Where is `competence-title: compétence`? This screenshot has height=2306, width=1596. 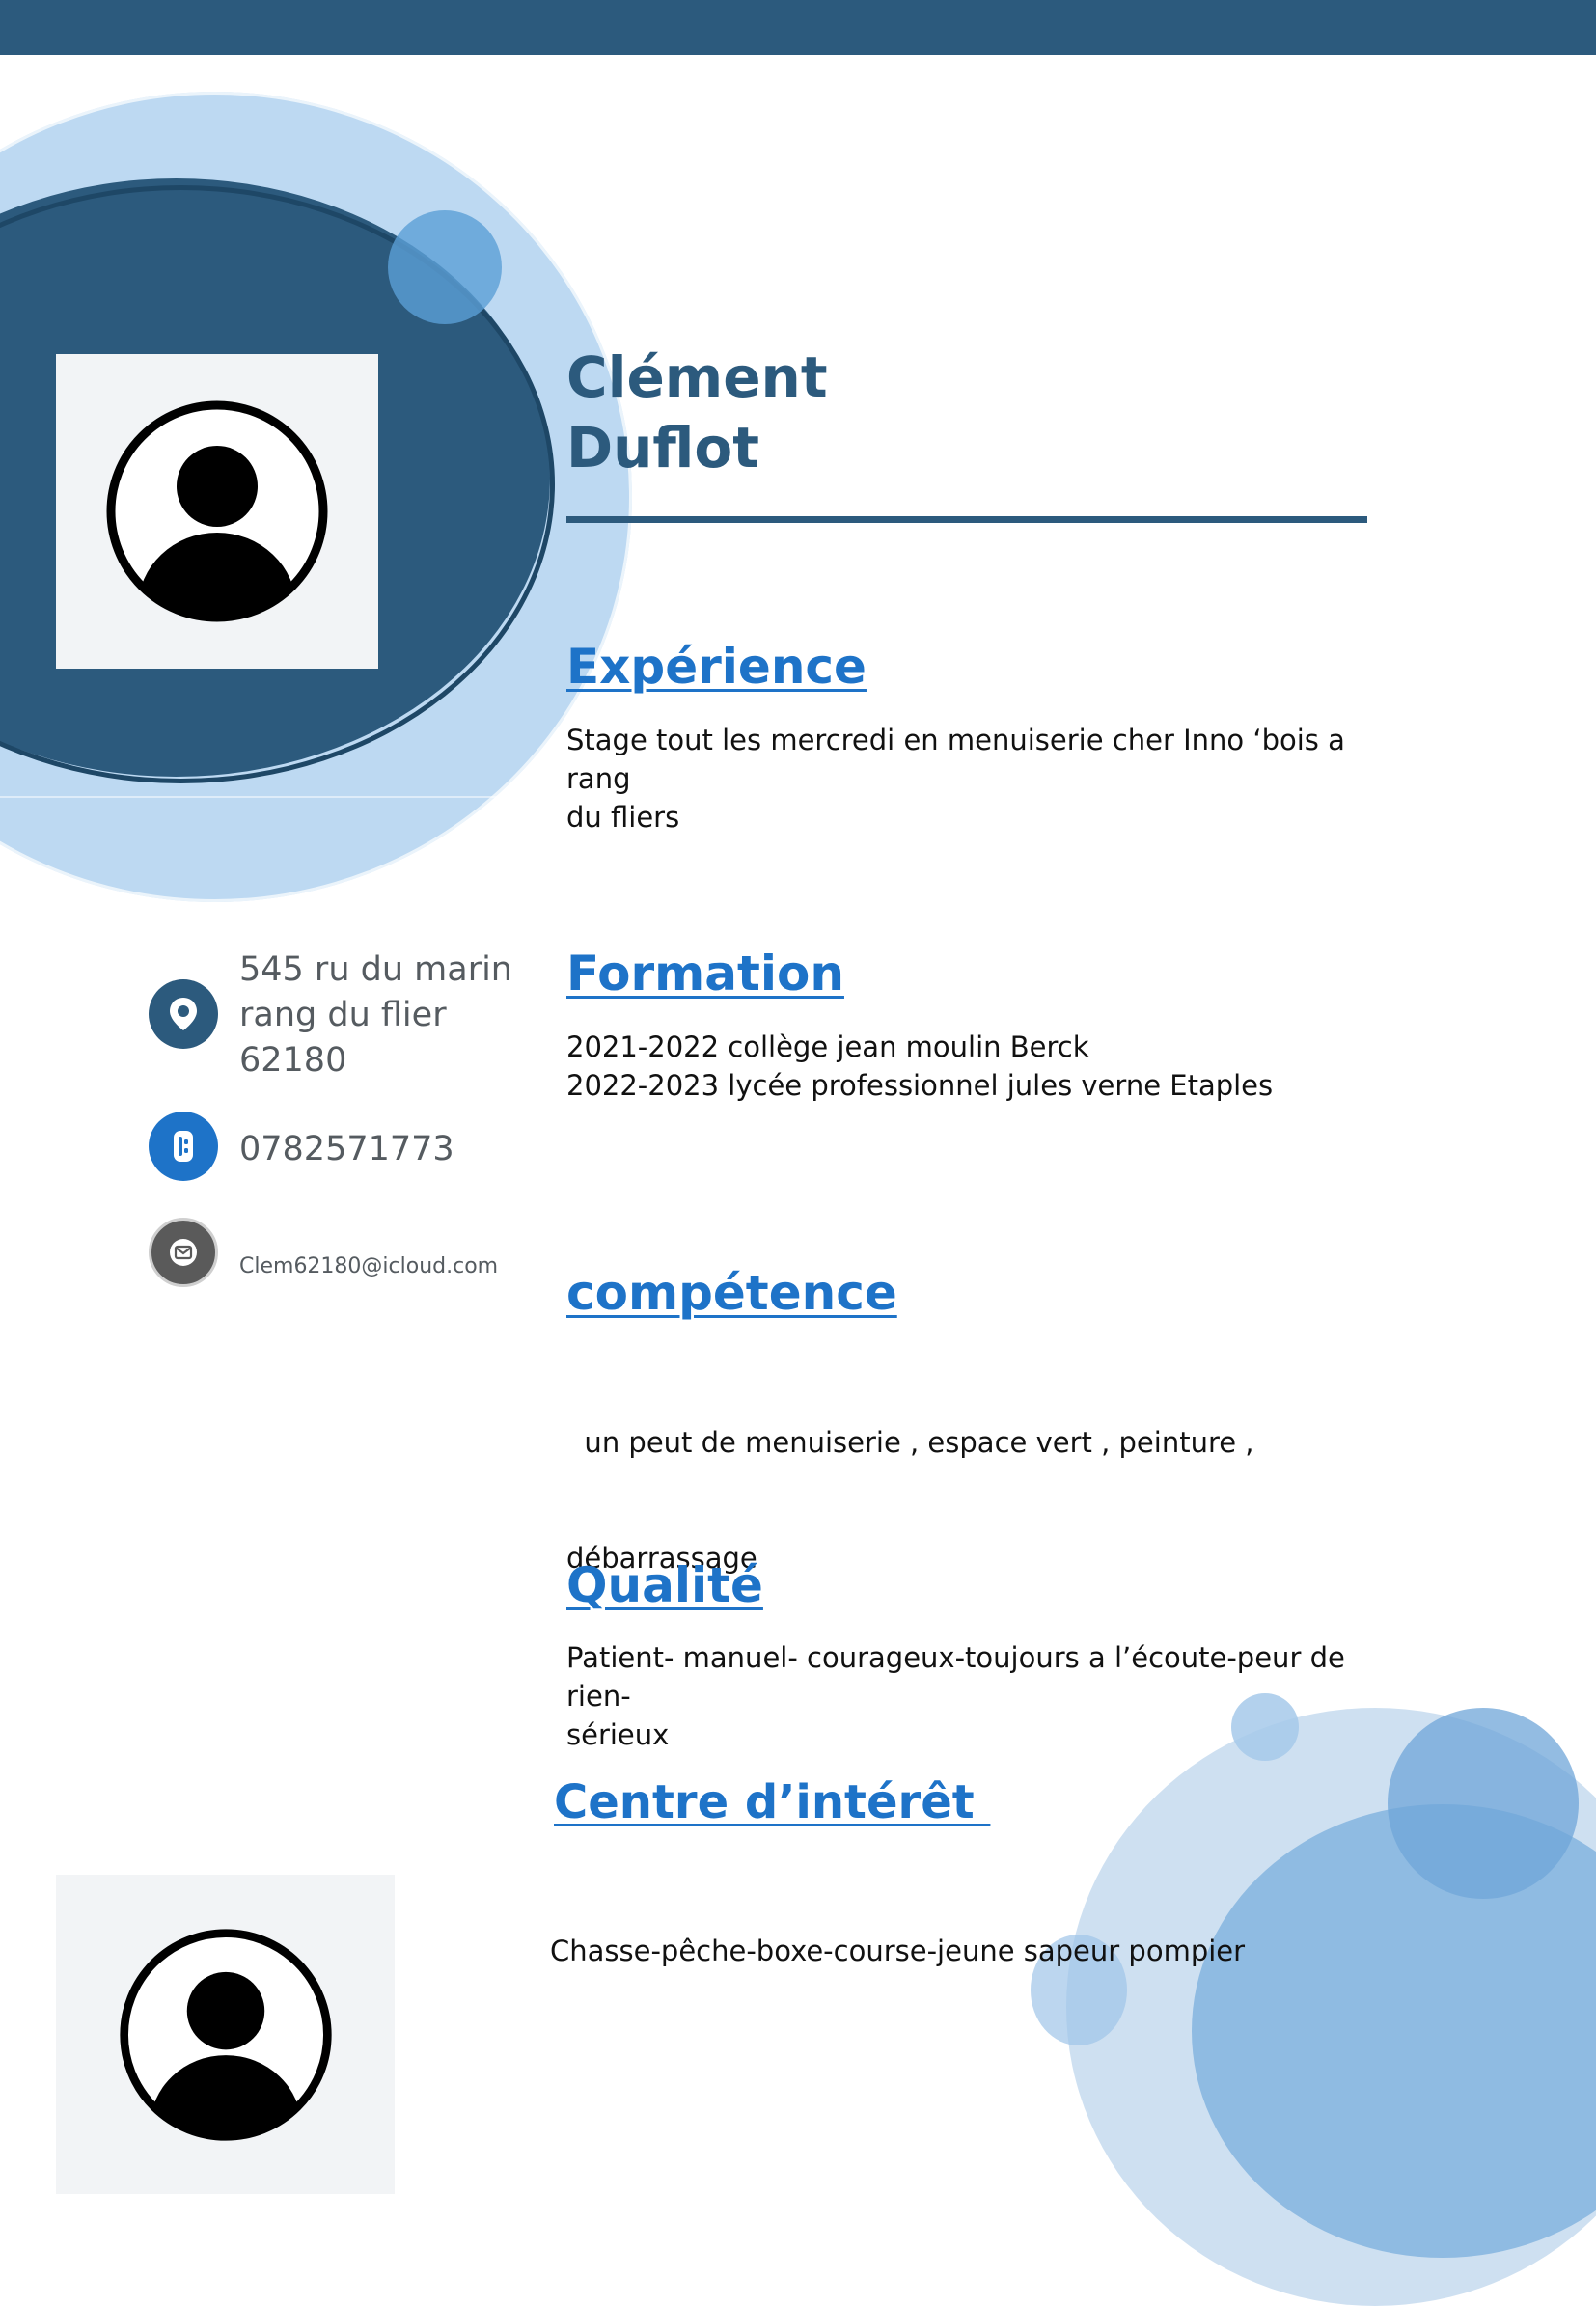
competence-title: compétence is located at coordinates (732, 1293).